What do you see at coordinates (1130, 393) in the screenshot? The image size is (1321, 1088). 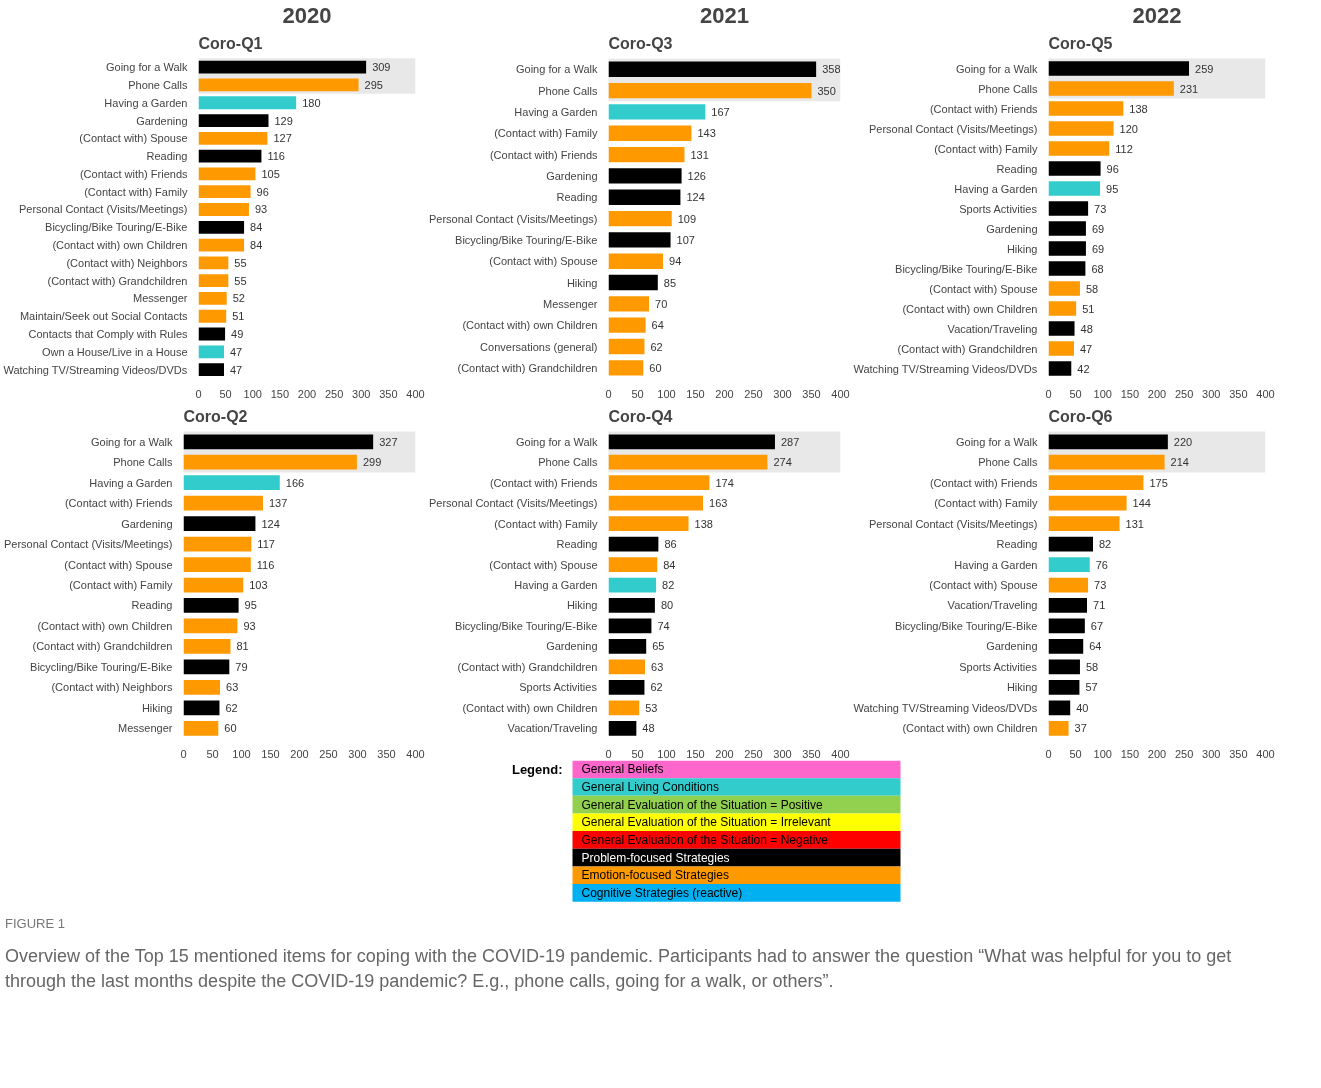 I see `x-tick-label: 150` at bounding box center [1130, 393].